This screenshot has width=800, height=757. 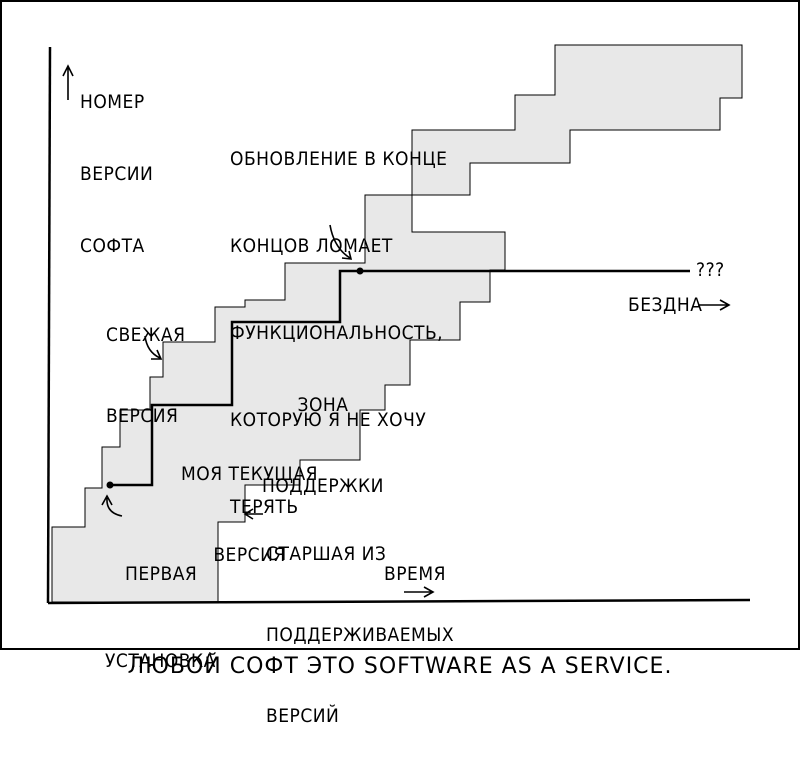 What do you see at coordinates (112, 505) in the screenshot?
I see `first-install-pointer-arrow` at bounding box center [112, 505].